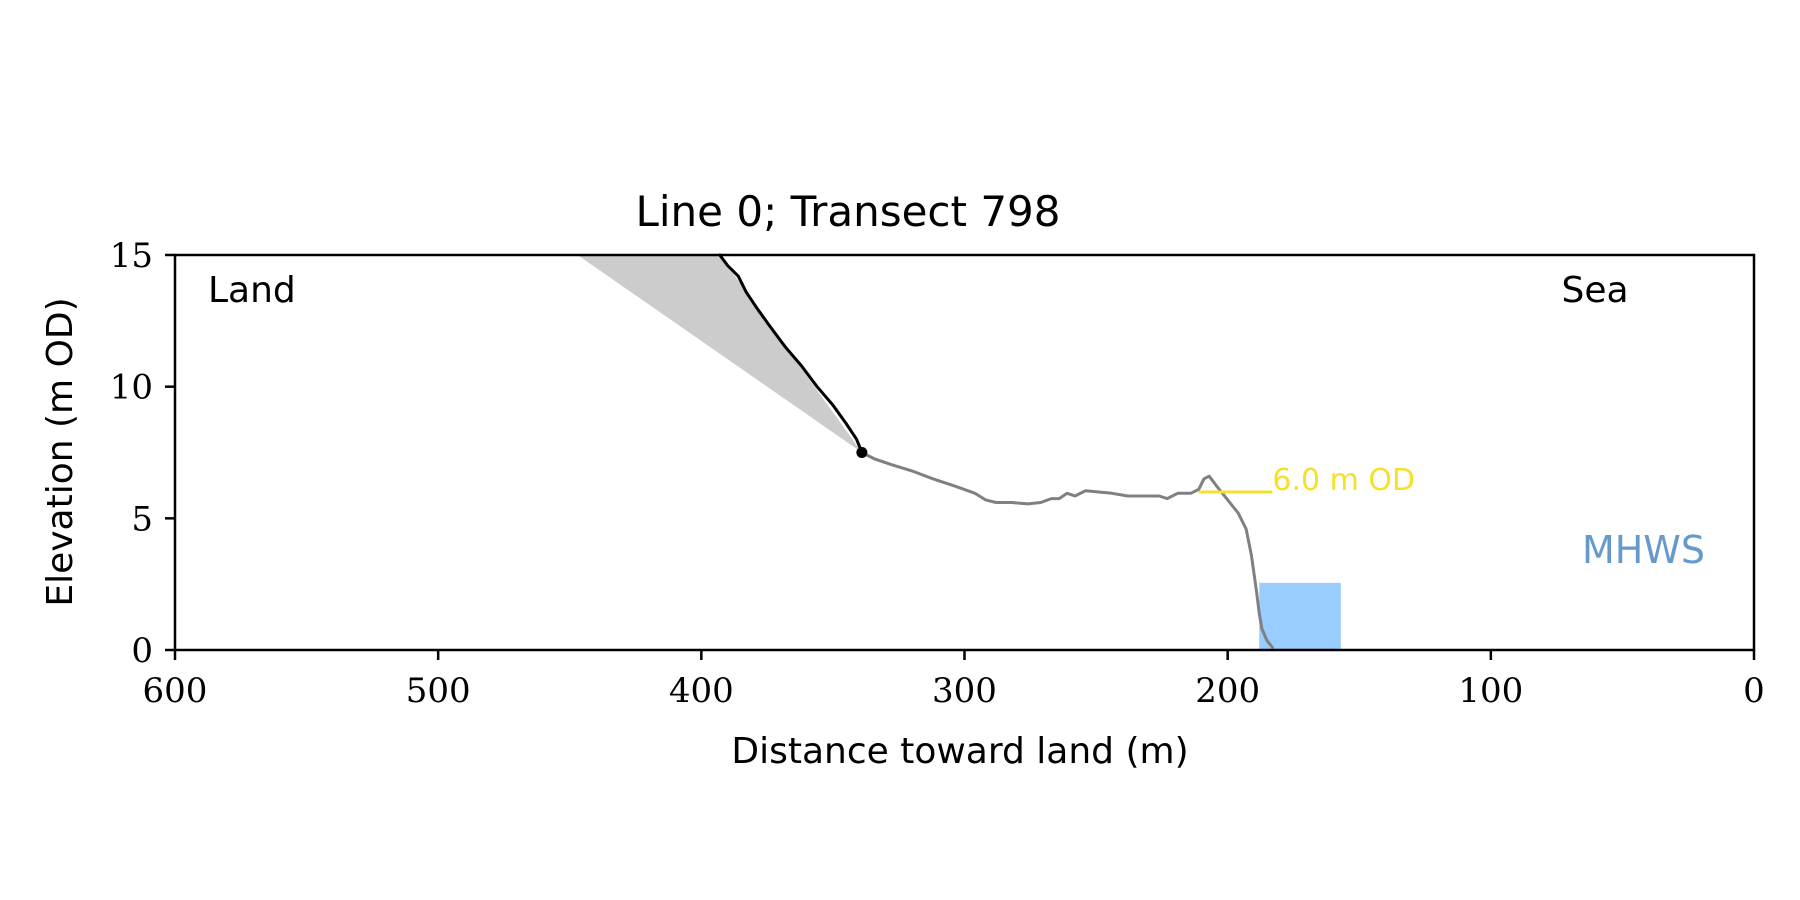 This screenshot has width=1800, height=900. Describe the element at coordinates (701, 691) in the screenshot. I see `x-tick-label: 400` at that location.